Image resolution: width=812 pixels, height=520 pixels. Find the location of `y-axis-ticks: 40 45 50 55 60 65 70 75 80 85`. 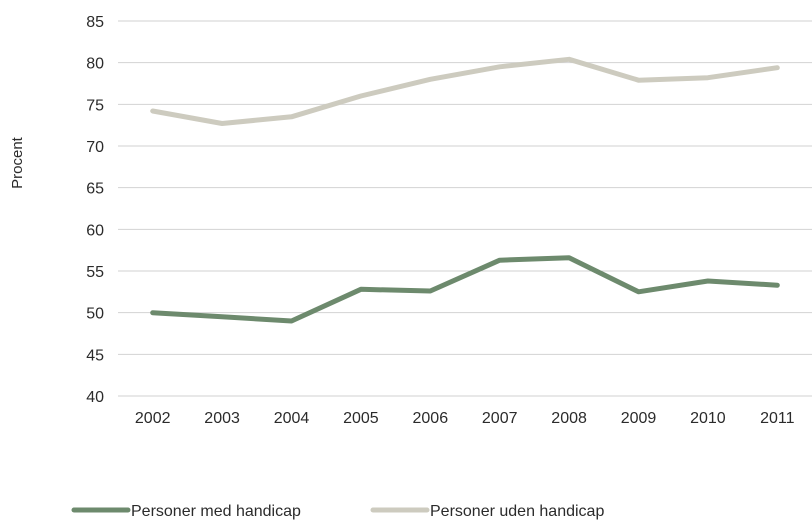

y-axis-ticks: 40 45 50 55 60 65 70 75 80 85 is located at coordinates (95, 210).